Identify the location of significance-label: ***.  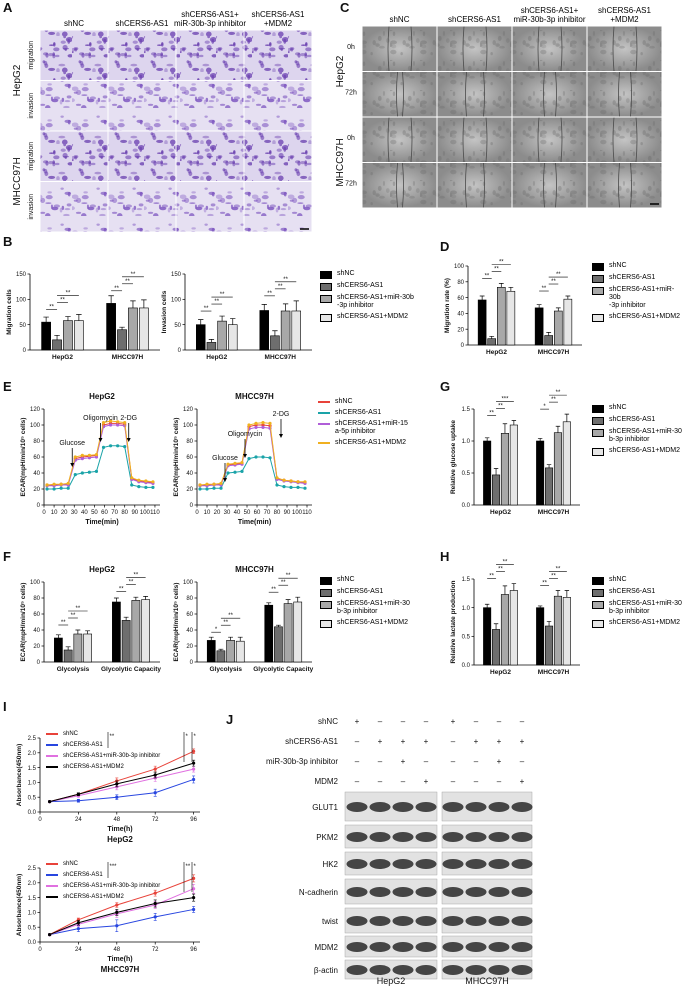
(114, 867).